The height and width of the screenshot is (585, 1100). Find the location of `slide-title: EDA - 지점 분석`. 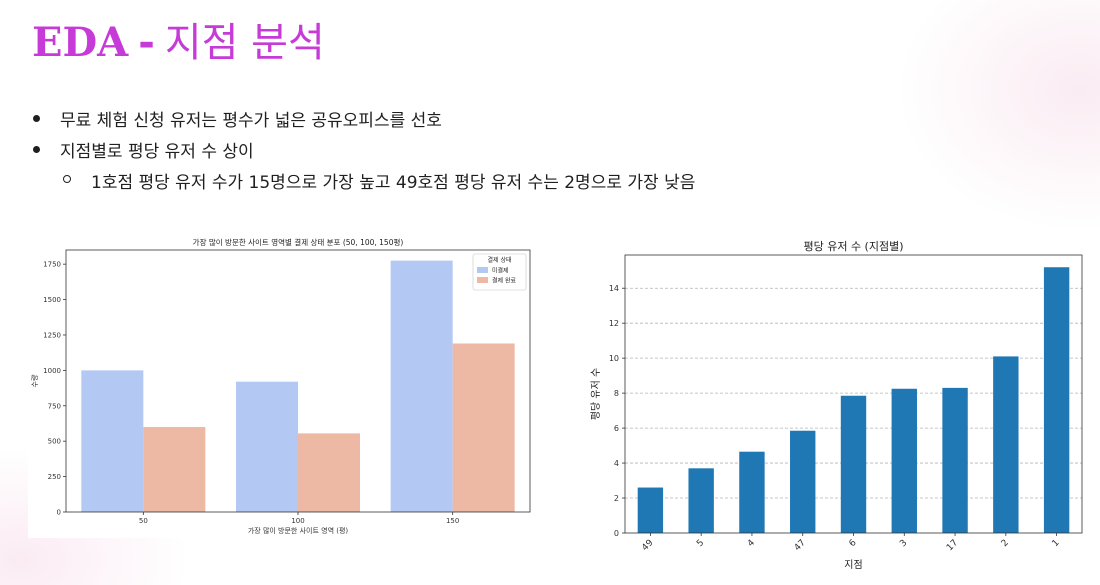

slide-title: EDA - 지점 분석 is located at coordinates (178, 39).